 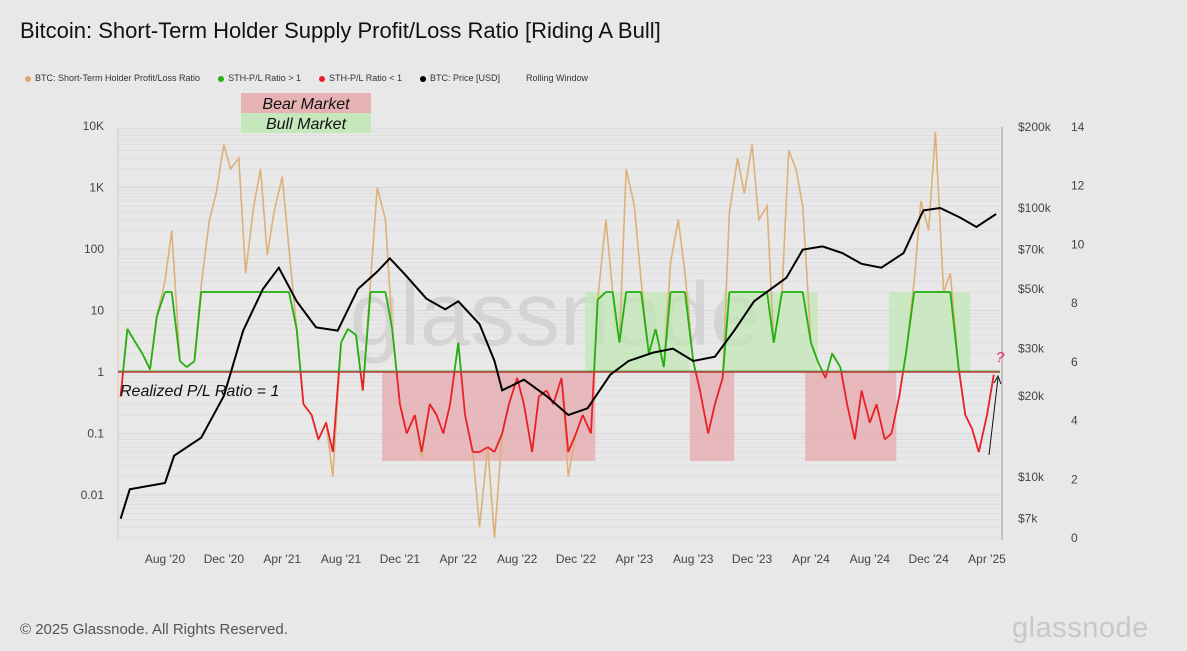 What do you see at coordinates (1035, 127) in the screenshot?
I see `price-tick-label: $200k` at bounding box center [1035, 127].